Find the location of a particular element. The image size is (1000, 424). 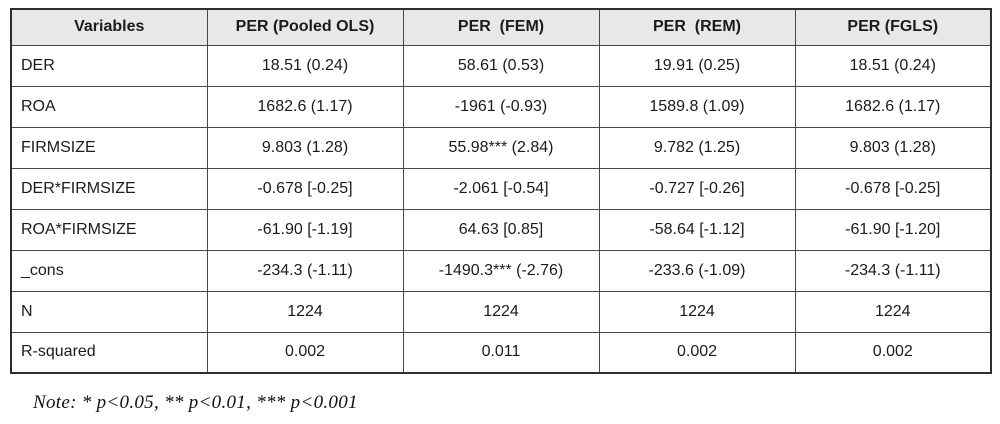

cell-der-firmsize-fgls: -0.678 [-0.25] is located at coordinates (893, 188).